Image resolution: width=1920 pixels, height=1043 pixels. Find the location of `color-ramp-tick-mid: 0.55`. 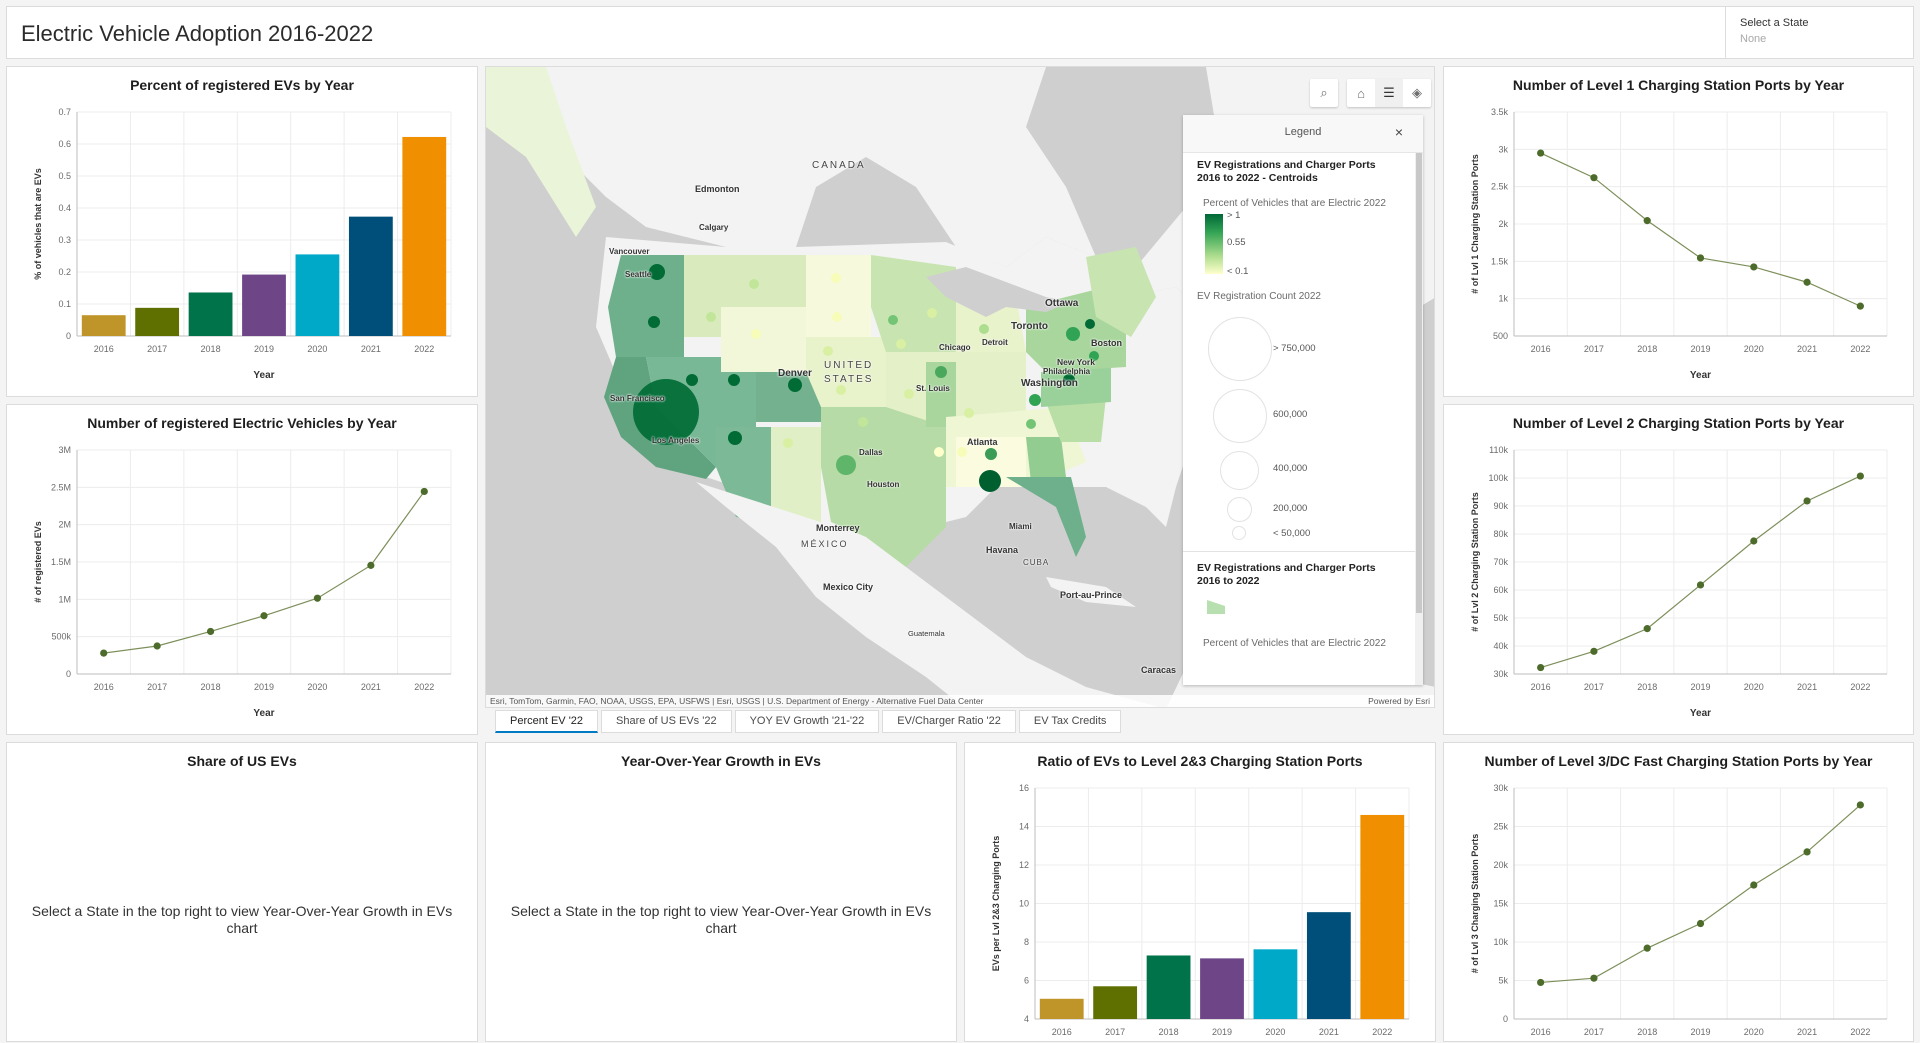

color-ramp-tick-mid: 0.55 is located at coordinates (1236, 242).